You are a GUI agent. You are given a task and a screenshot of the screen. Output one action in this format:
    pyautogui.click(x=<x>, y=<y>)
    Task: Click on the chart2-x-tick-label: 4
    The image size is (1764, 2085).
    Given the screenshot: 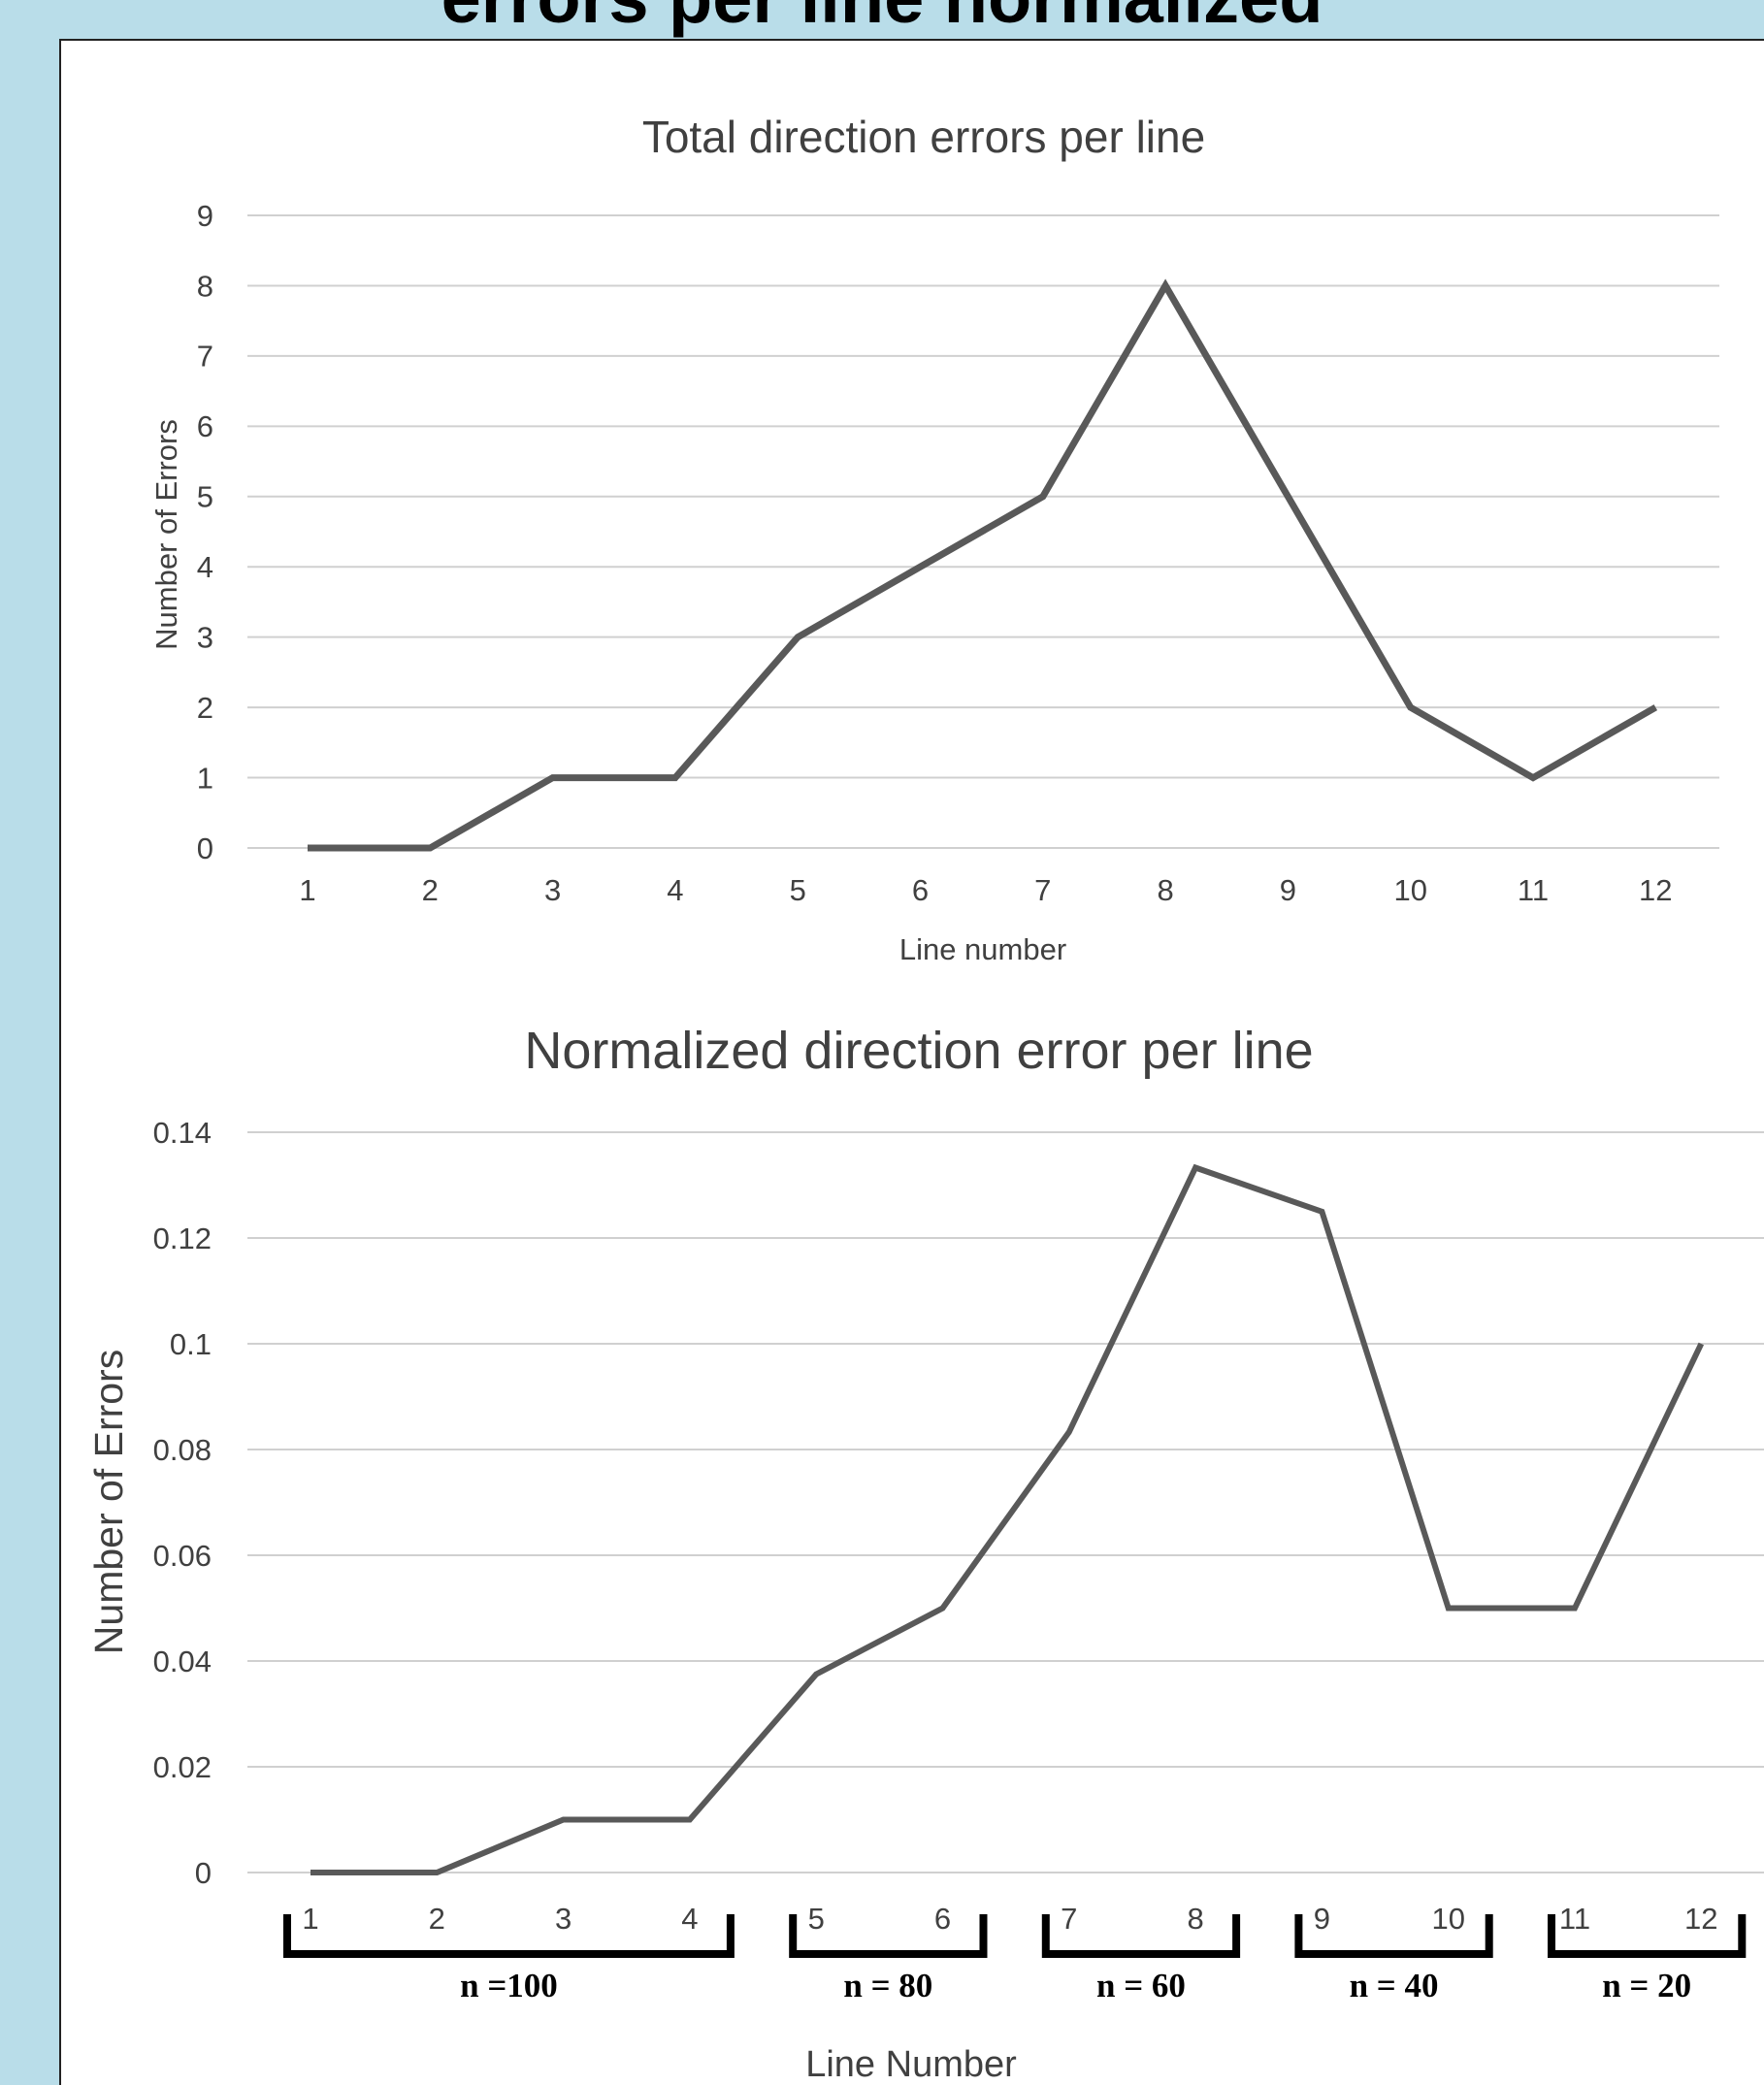 What is the action you would take?
    pyautogui.click(x=689, y=1919)
    